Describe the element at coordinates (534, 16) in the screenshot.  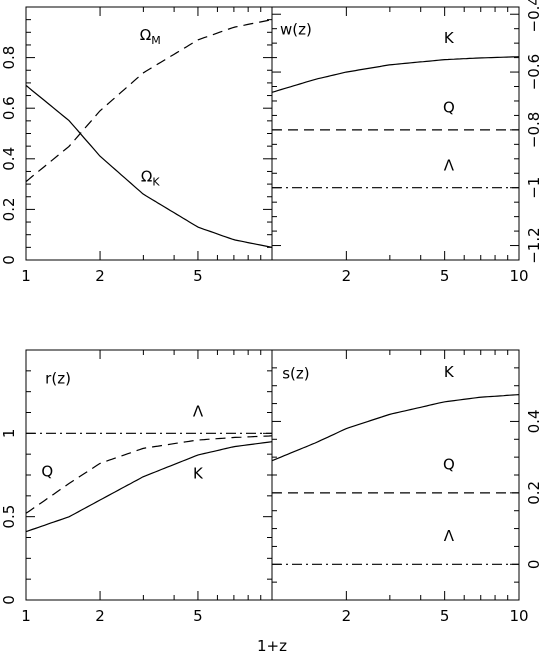
I see `y-tick-label: −0.4` at that location.